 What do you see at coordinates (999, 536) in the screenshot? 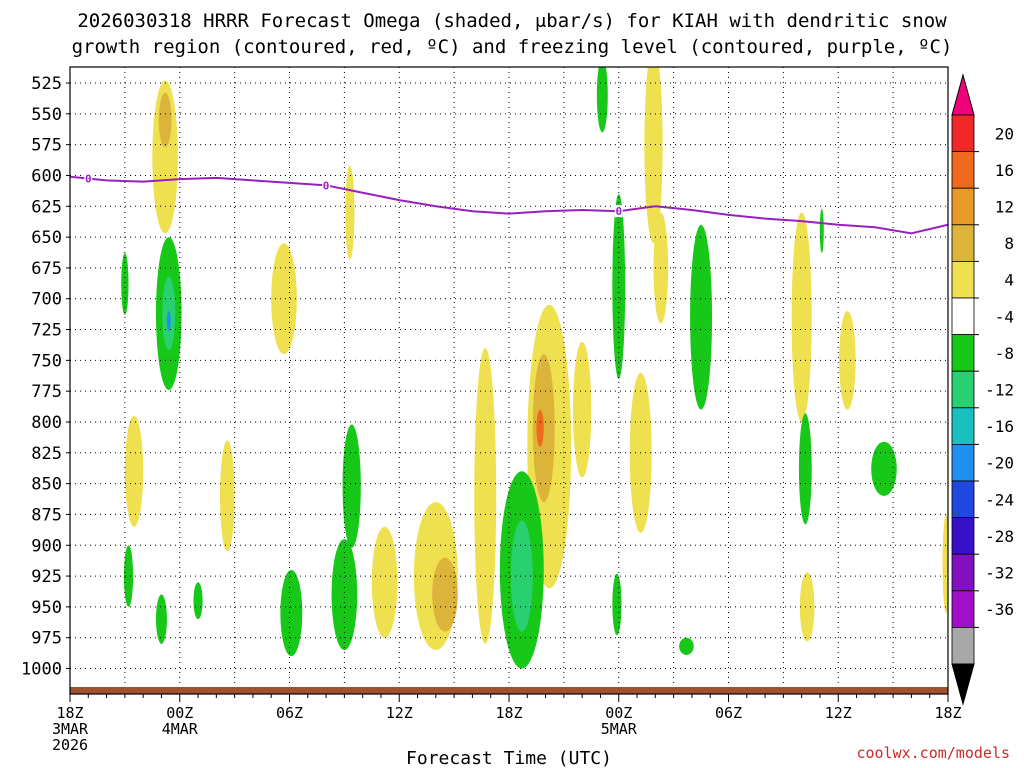
I see `colorbar-label: -28` at bounding box center [999, 536].